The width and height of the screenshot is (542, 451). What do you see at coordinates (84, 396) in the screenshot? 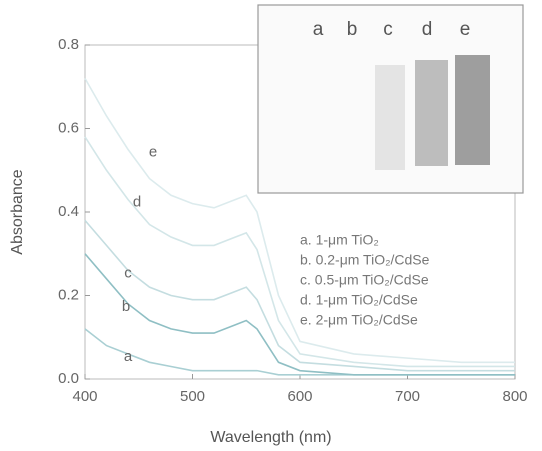
I see `x-tick-label: 400` at bounding box center [84, 396].